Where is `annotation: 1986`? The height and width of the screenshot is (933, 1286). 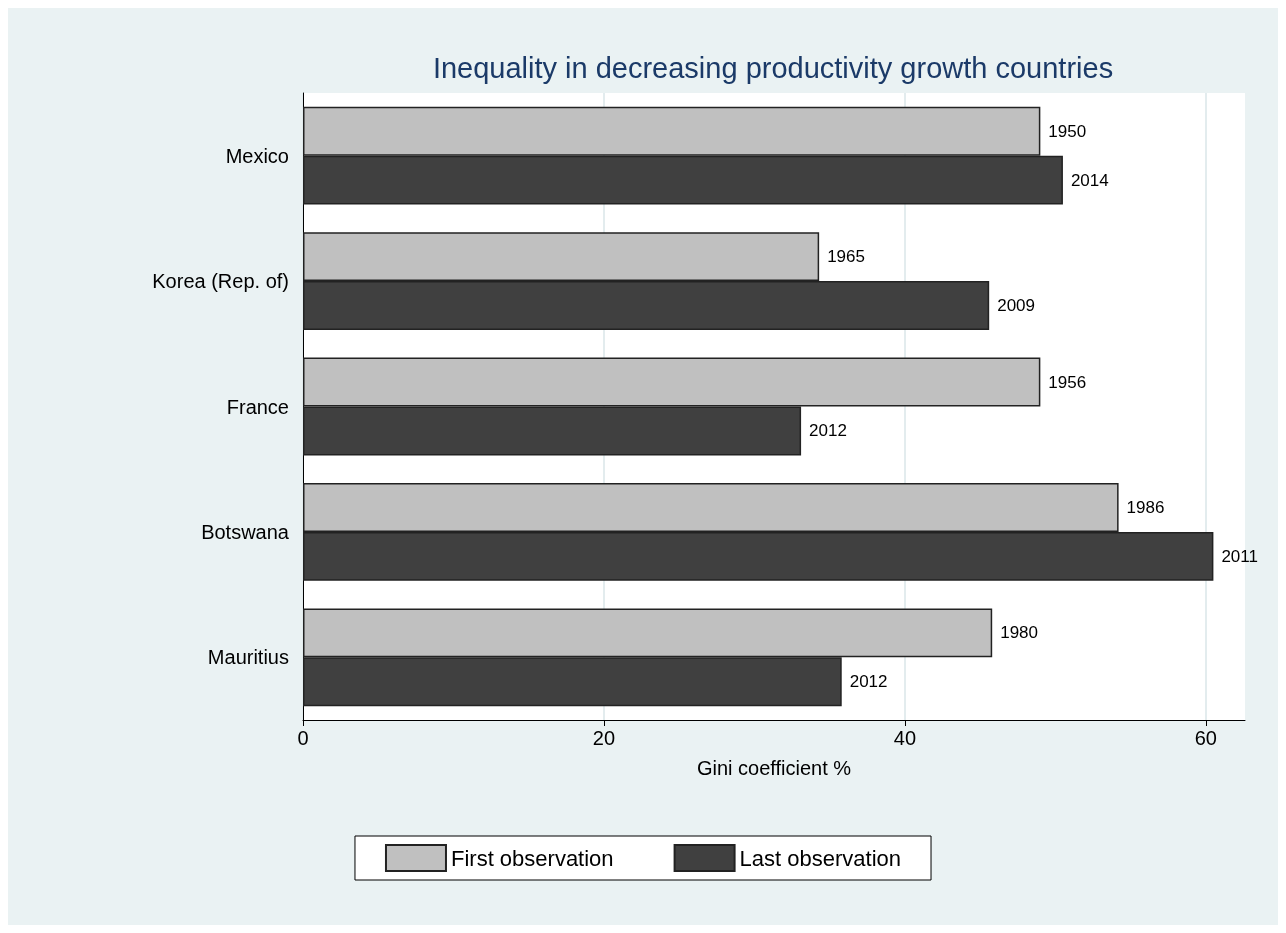 annotation: 1986 is located at coordinates (1145, 507).